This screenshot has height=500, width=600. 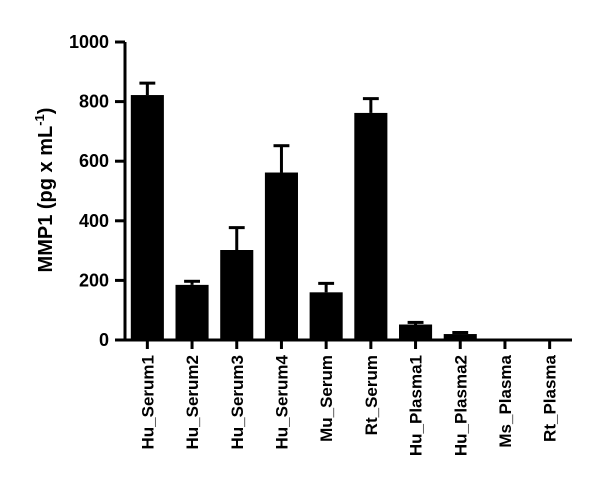 I want to click on y-tick-label-1000: 1000, so click(x=89, y=42).